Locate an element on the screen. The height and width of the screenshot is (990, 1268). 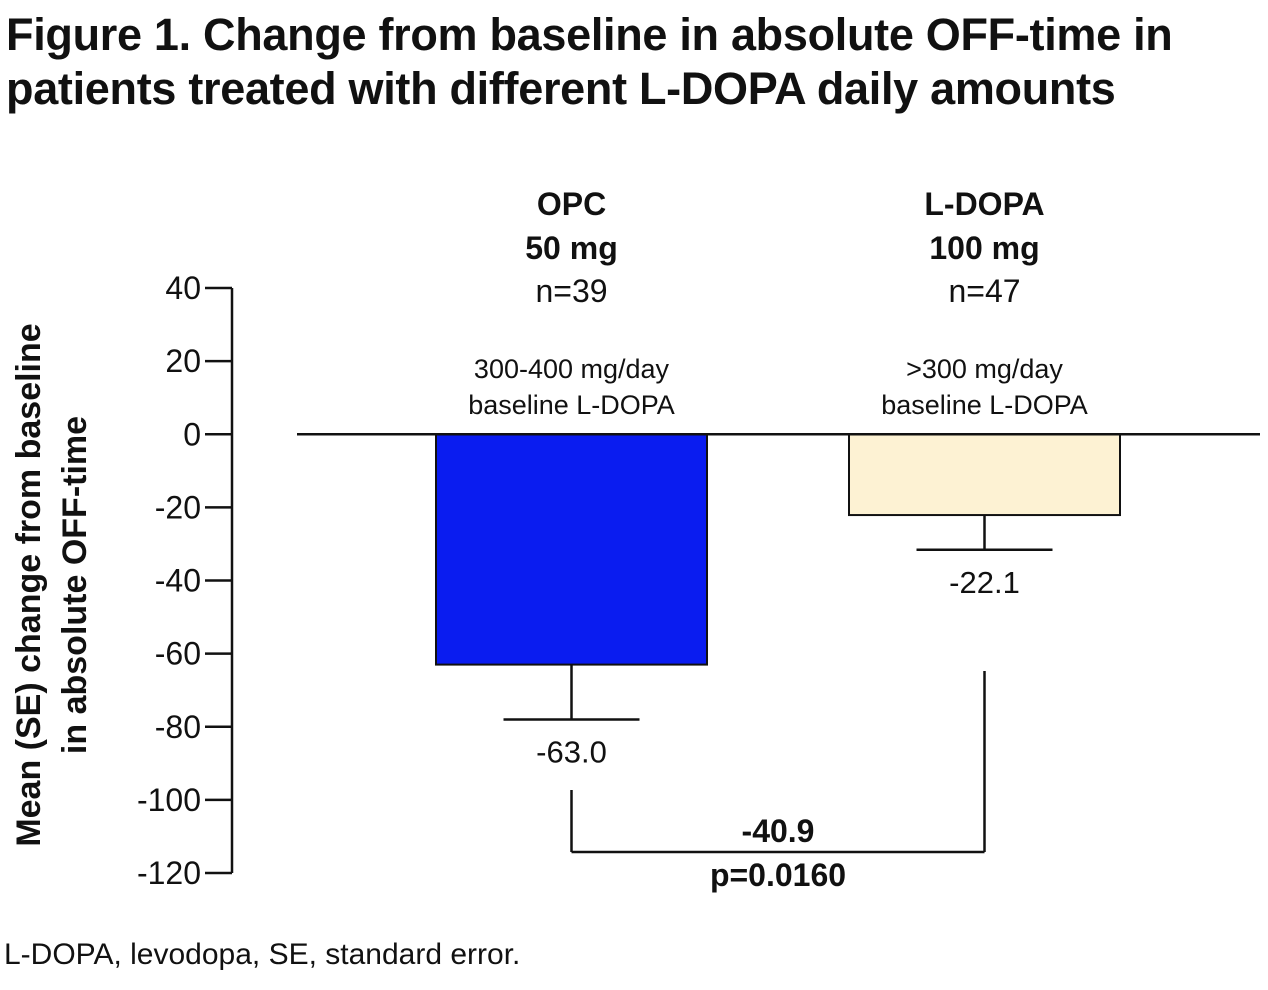
group-dose: 100 mg is located at coordinates (984, 248).